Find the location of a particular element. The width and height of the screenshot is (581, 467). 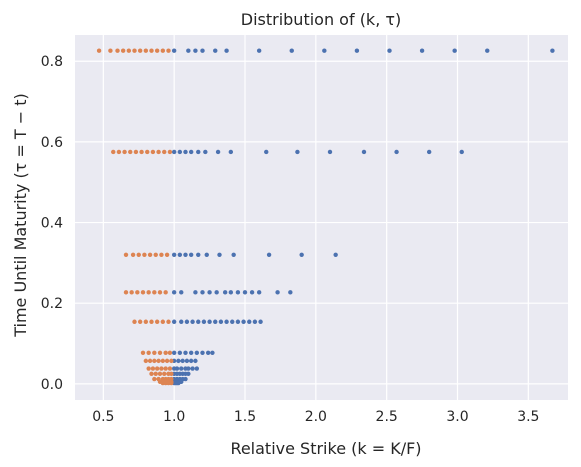

x-axis-label: Relative Strike (k = K/F) is located at coordinates (325, 448).